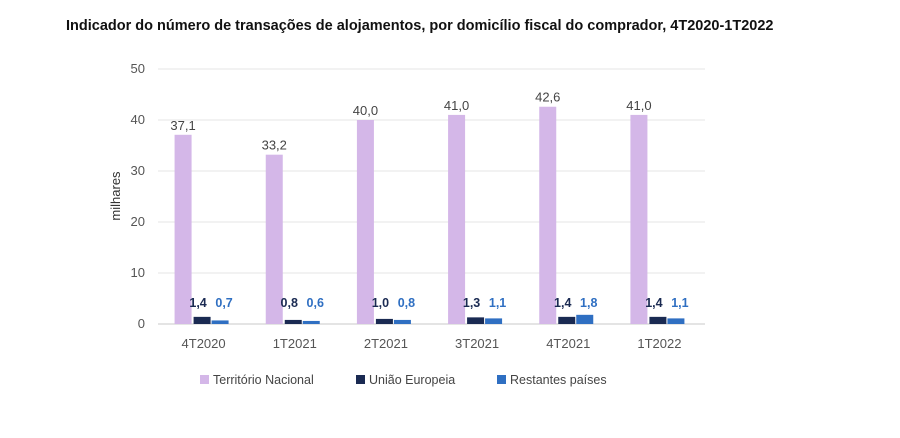  Describe the element at coordinates (659, 343) in the screenshot. I see `x-tick-label: 1T2022` at that location.